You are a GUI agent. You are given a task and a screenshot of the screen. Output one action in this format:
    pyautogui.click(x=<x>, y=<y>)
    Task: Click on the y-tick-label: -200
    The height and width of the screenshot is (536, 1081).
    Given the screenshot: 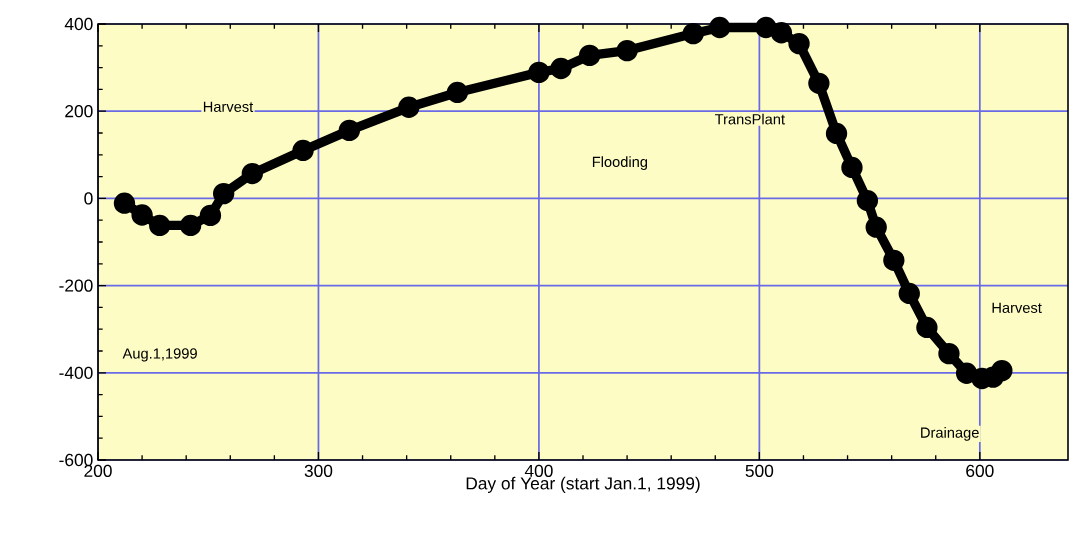 What is the action you would take?
    pyautogui.click(x=76, y=285)
    